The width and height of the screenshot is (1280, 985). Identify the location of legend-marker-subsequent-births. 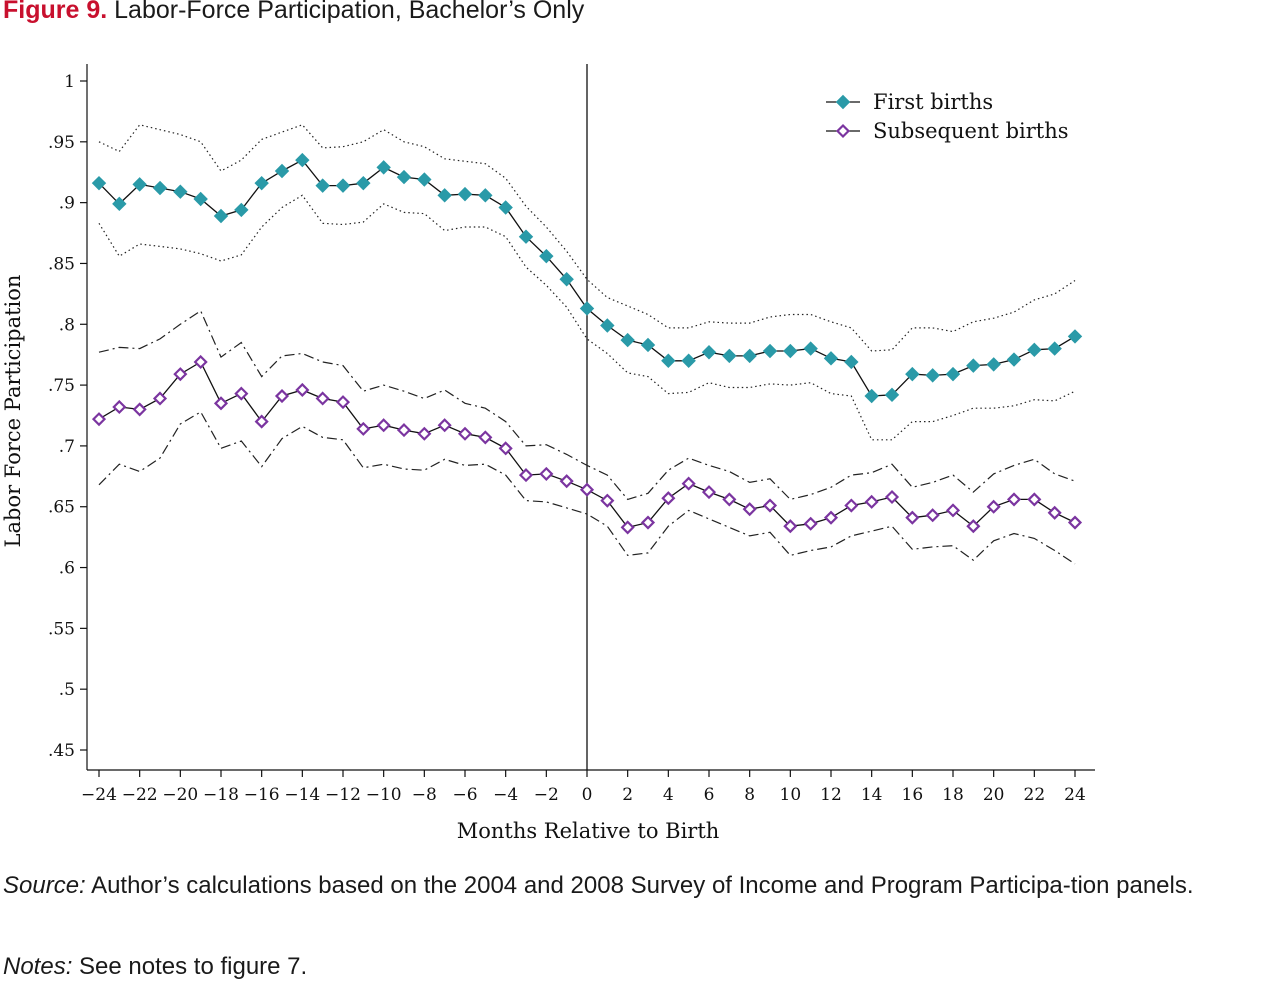
(843, 131).